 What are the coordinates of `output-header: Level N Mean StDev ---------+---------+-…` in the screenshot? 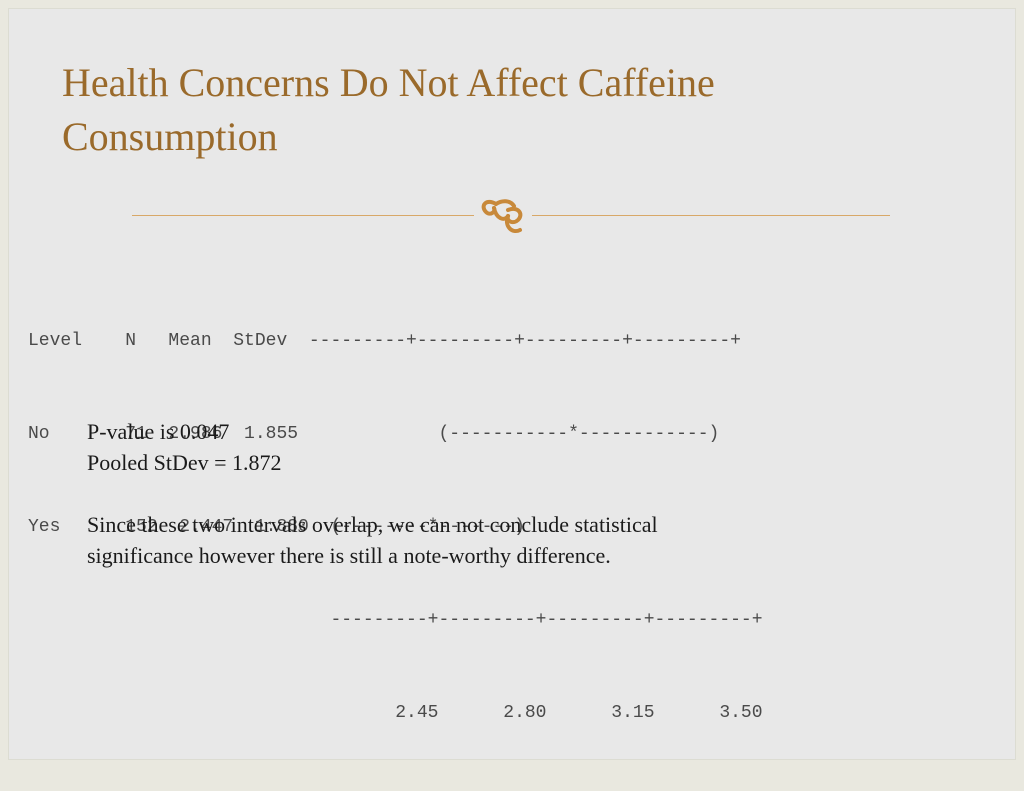 It's located at (384, 341).